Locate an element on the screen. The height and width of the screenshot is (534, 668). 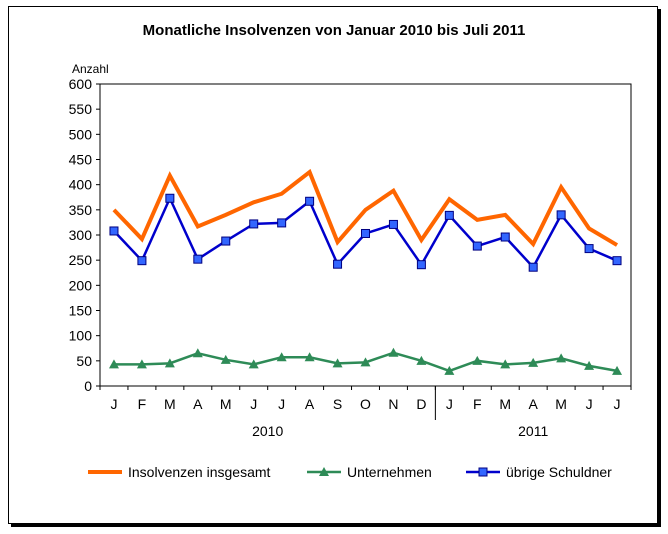
y-axis: 0 50 100 150 200 250 300 350 400 450 500 550 600 is located at coordinates (84, 235).